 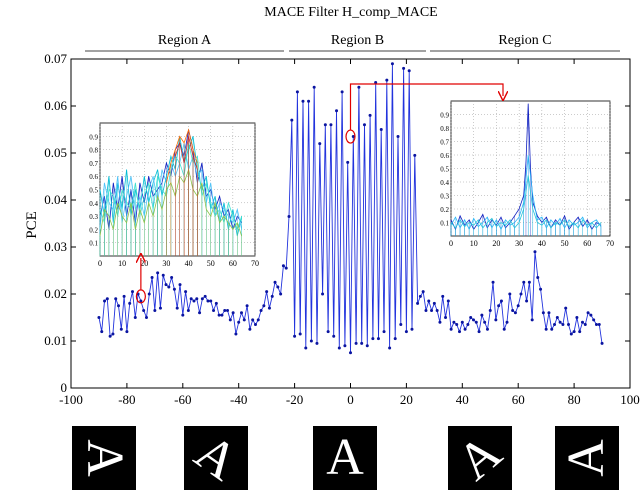 What do you see at coordinates (426, 106) in the screenshot?
I see `inset-pointer-arrow` at bounding box center [426, 106].